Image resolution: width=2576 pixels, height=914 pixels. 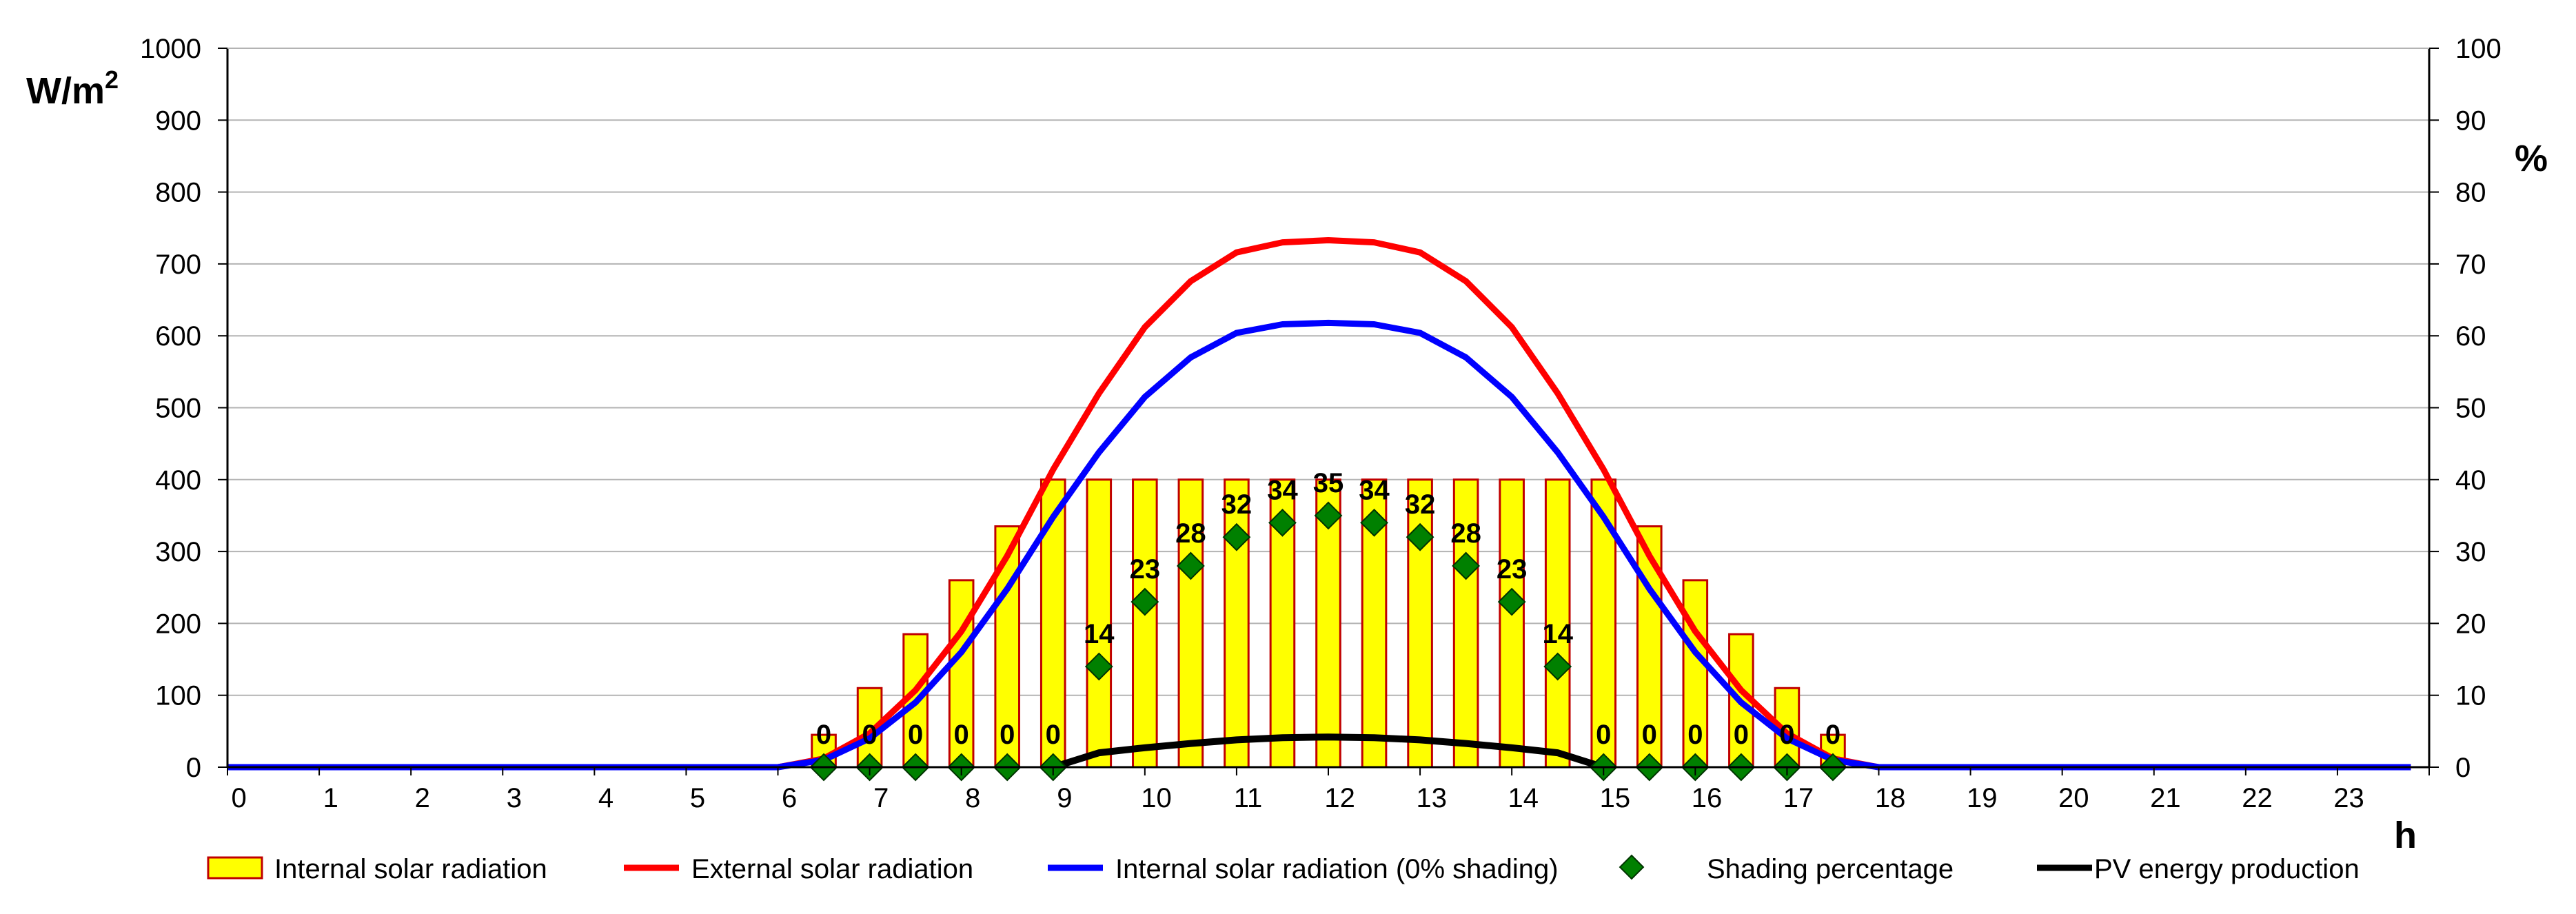 What do you see at coordinates (1248, 798) in the screenshot?
I see `x-tick-label-11: 11` at bounding box center [1248, 798].